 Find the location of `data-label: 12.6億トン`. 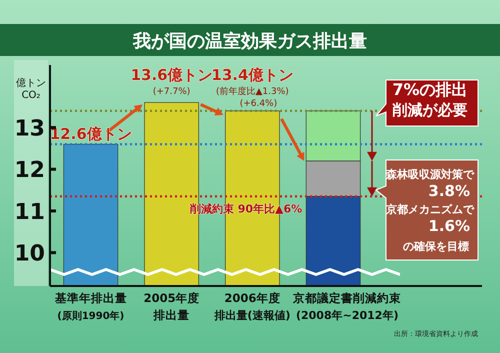

data-label: 12.6億トン is located at coordinates (91, 134).